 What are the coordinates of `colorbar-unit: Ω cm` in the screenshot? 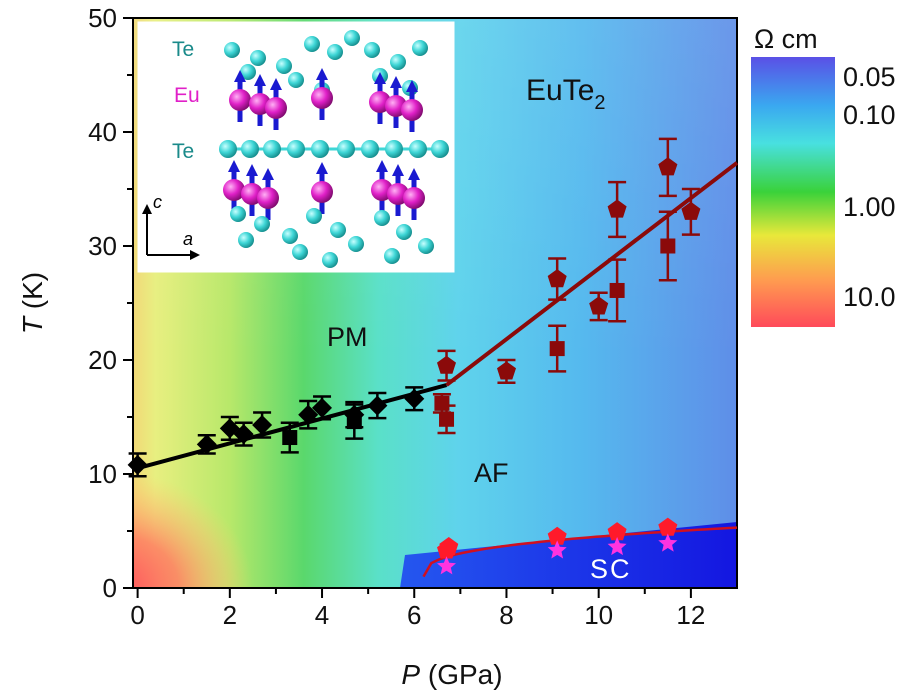 It's located at (786, 39).